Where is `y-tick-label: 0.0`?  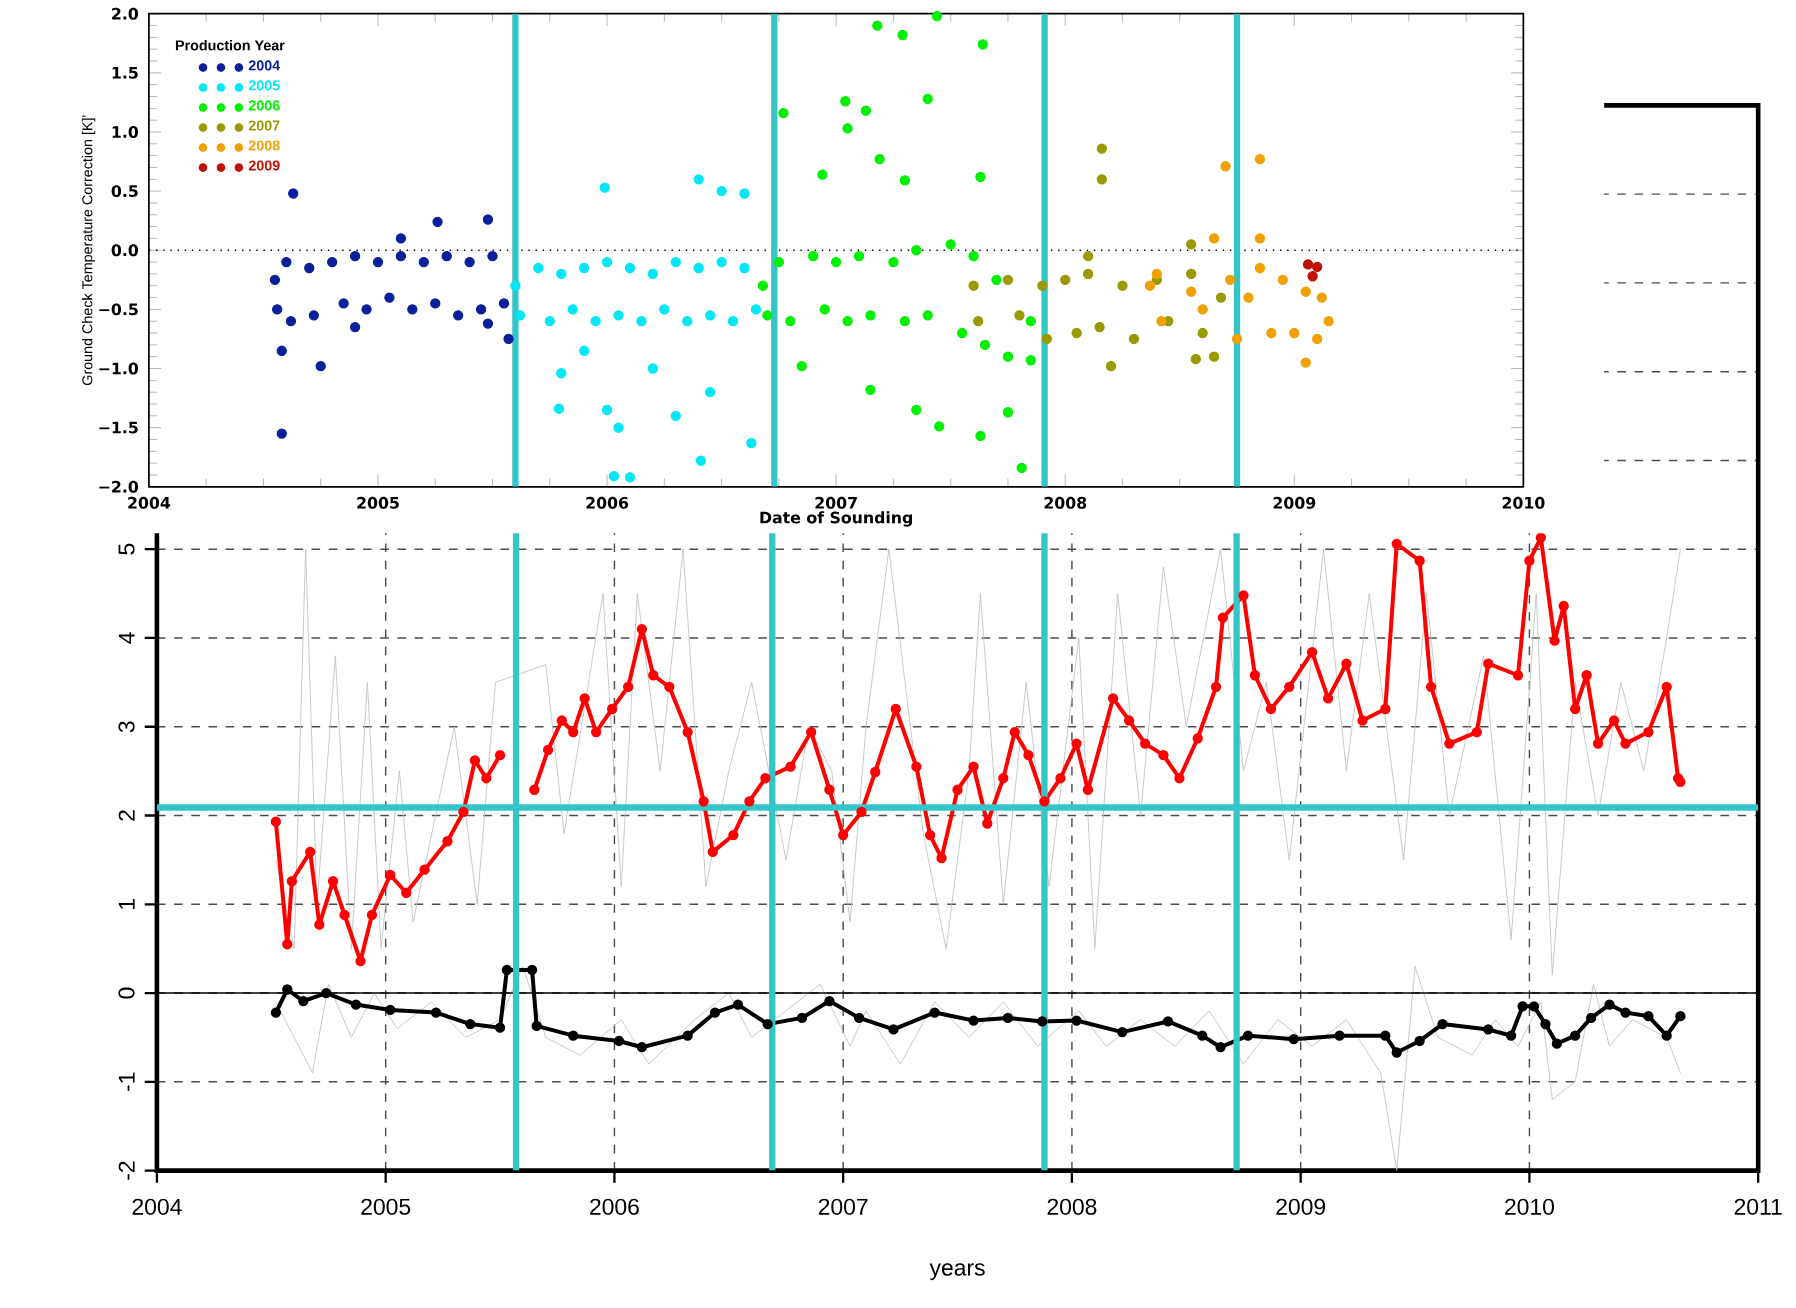
y-tick-label: 0.0 is located at coordinates (125, 250).